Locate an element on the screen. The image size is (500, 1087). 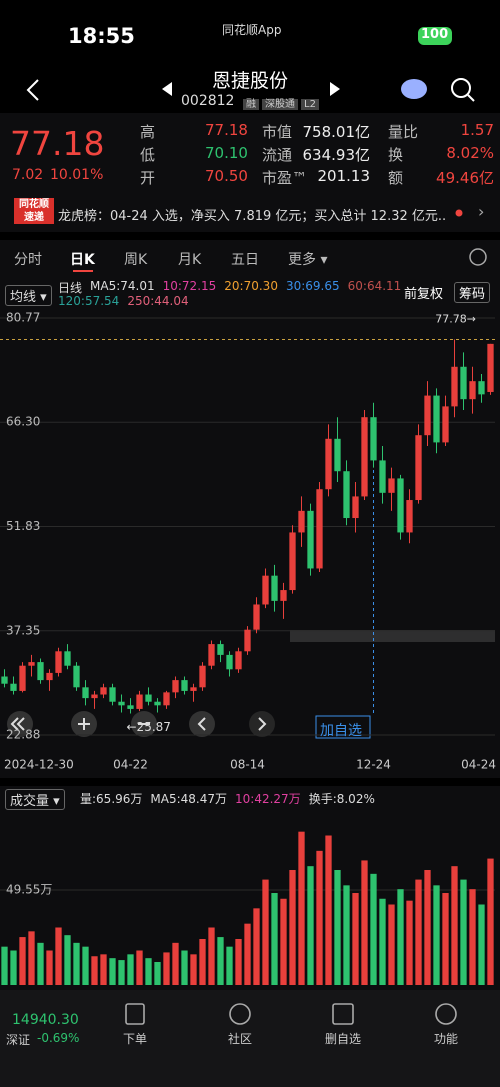
stat-value: 77.18 is located at coordinates (226, 130).